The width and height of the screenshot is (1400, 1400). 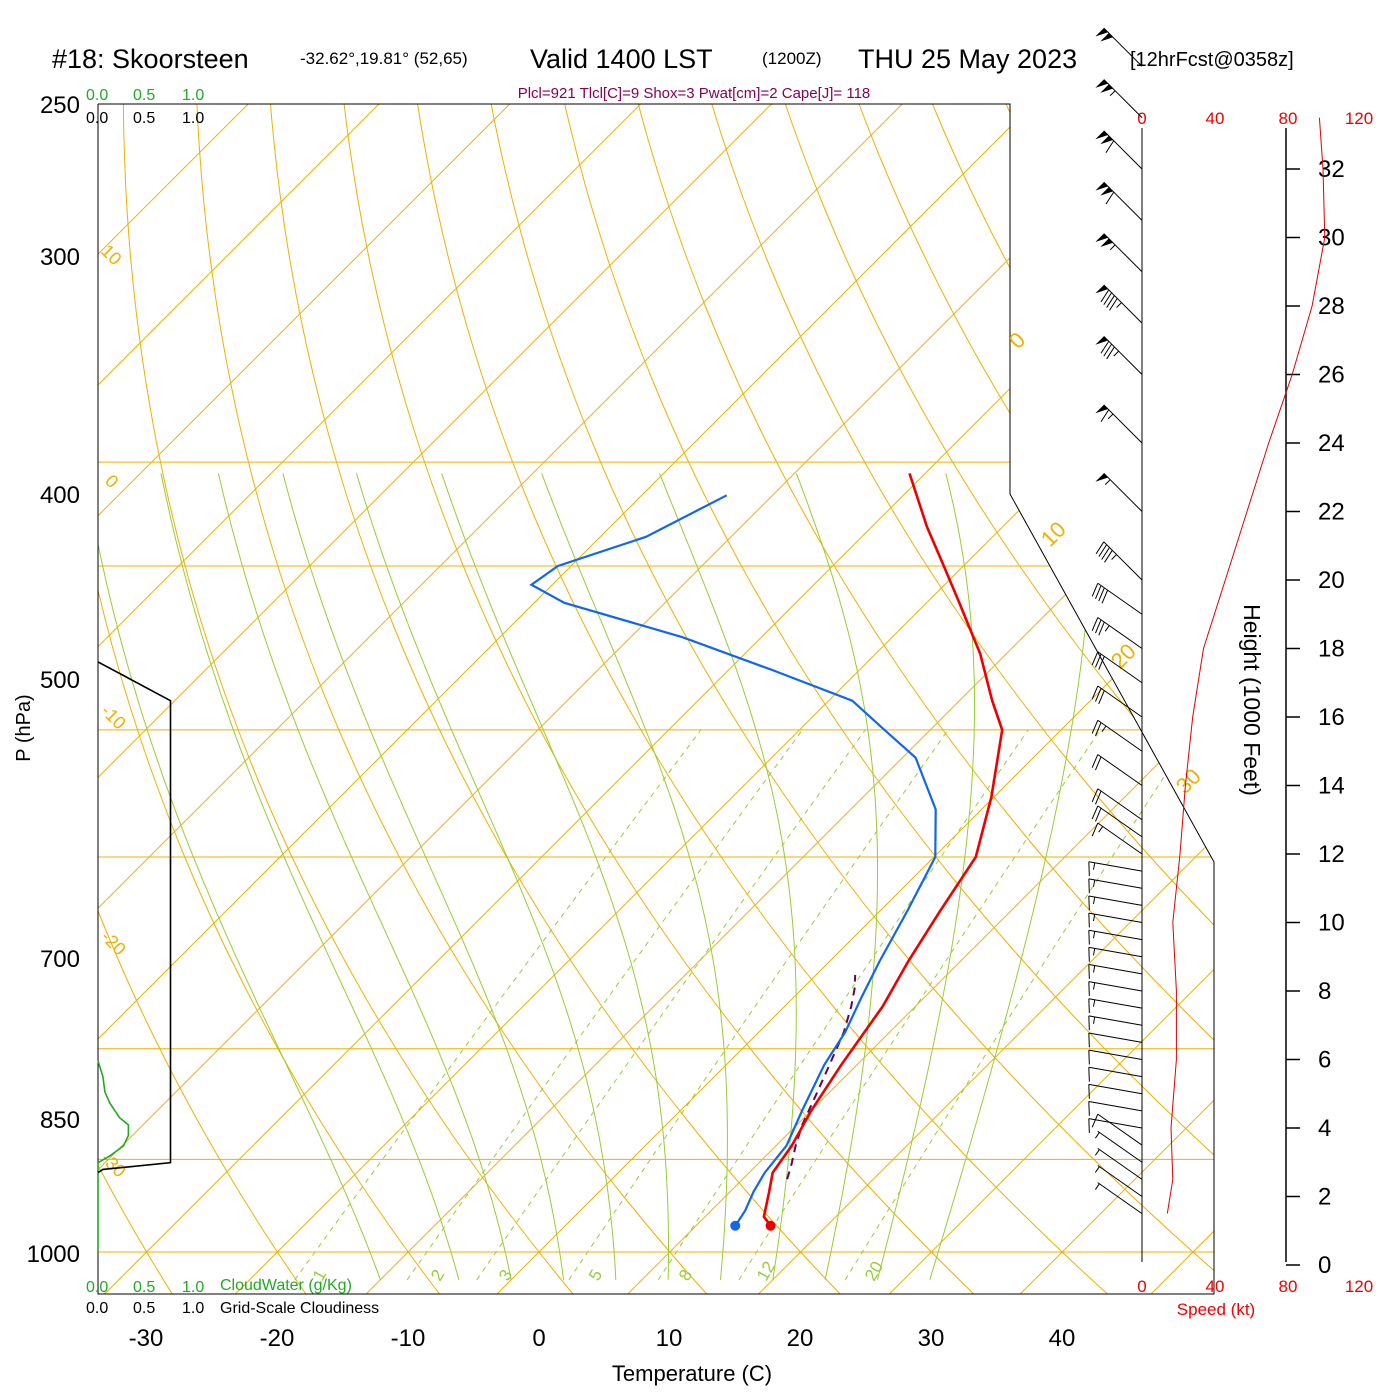 What do you see at coordinates (193, 1287) in the screenshot?
I see `cloudwater-tick-bottom: 1.0` at bounding box center [193, 1287].